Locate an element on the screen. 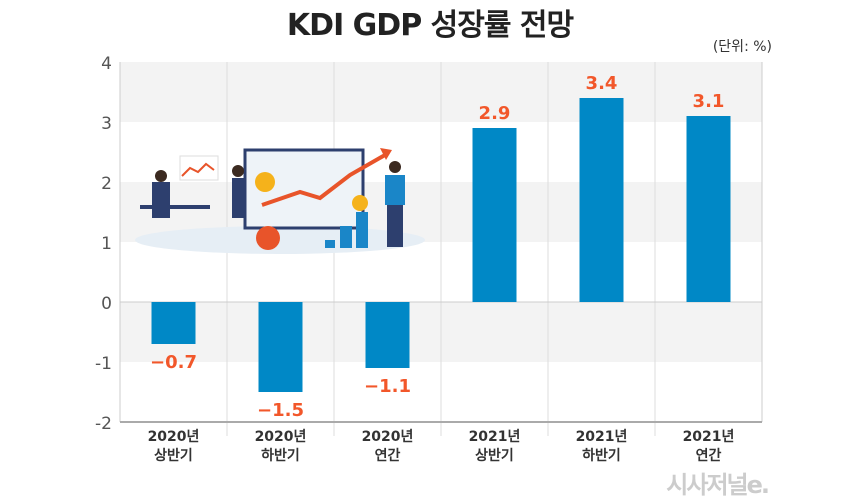 The width and height of the screenshot is (860, 501). y-tick-label: 4 is located at coordinates (106, 64).